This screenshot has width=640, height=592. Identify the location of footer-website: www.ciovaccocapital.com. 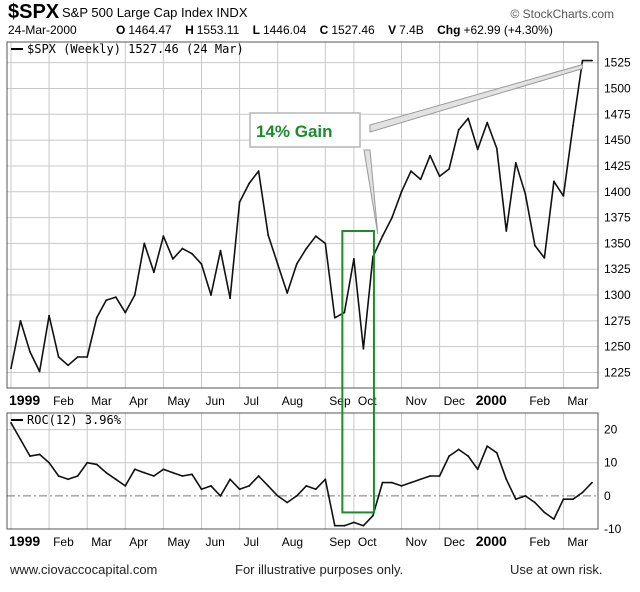
(84, 569).